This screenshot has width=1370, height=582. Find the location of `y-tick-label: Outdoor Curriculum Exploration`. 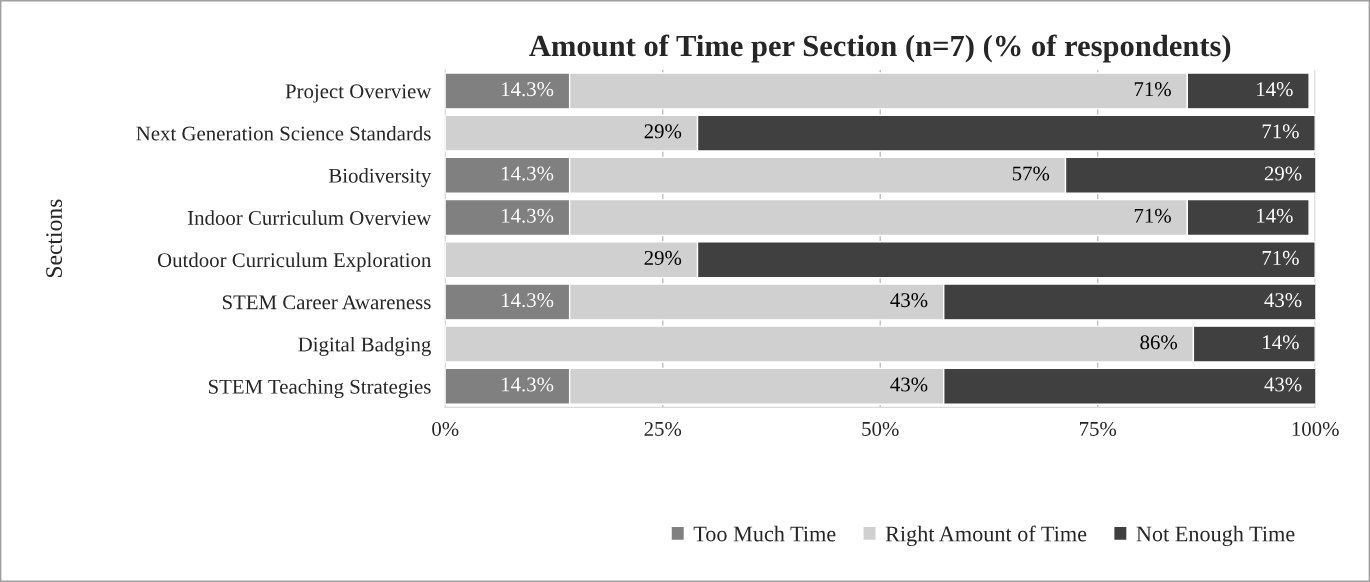

y-tick-label: Outdoor Curriculum Exploration is located at coordinates (294, 262).